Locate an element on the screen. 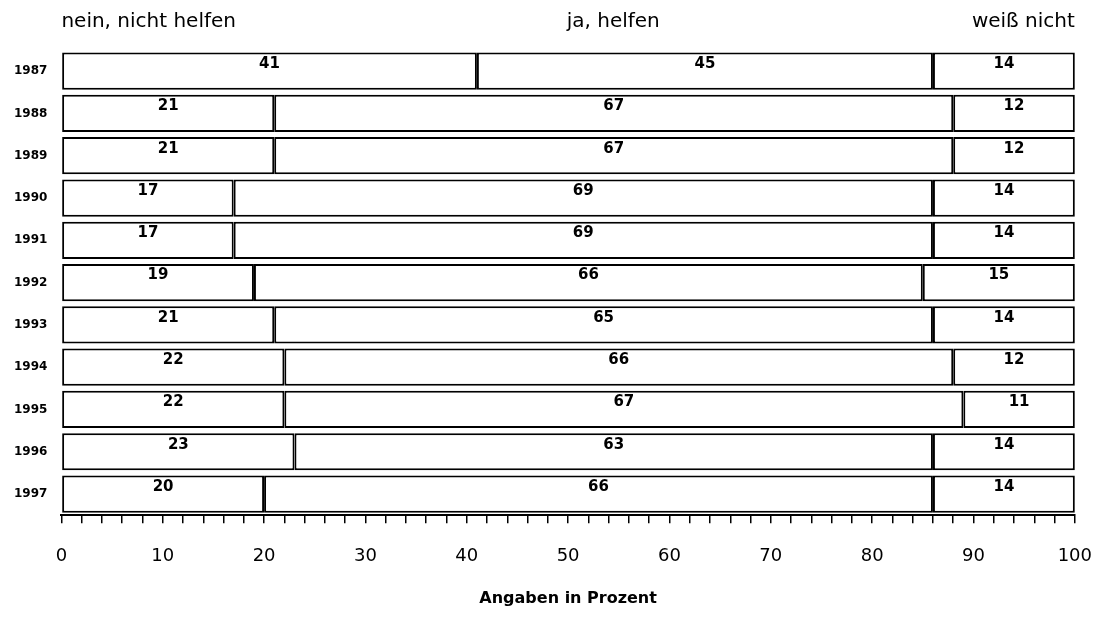 The image size is (1114, 618). x-tick-label: 70 is located at coordinates (771, 554).